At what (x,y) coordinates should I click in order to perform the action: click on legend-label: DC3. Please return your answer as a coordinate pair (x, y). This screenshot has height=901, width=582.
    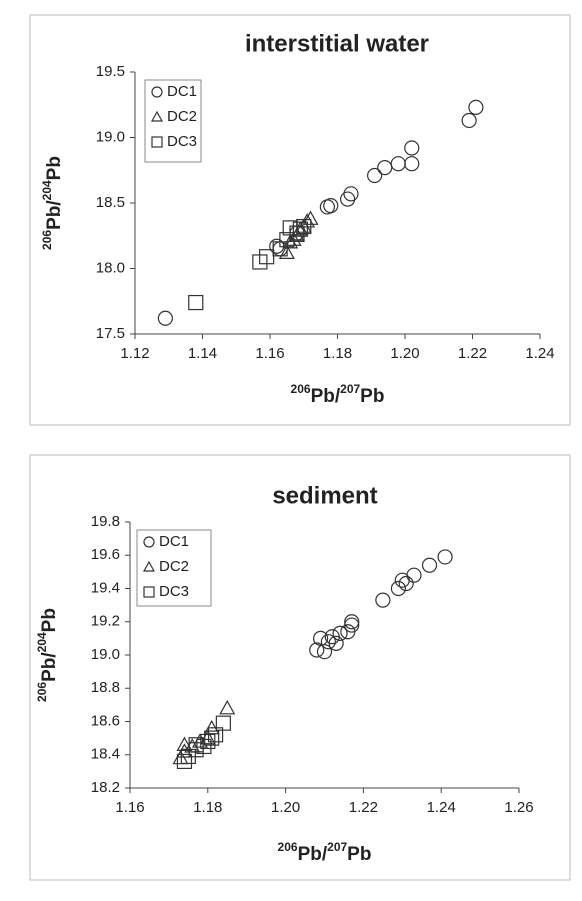
    Looking at the image, I should click on (182, 141).